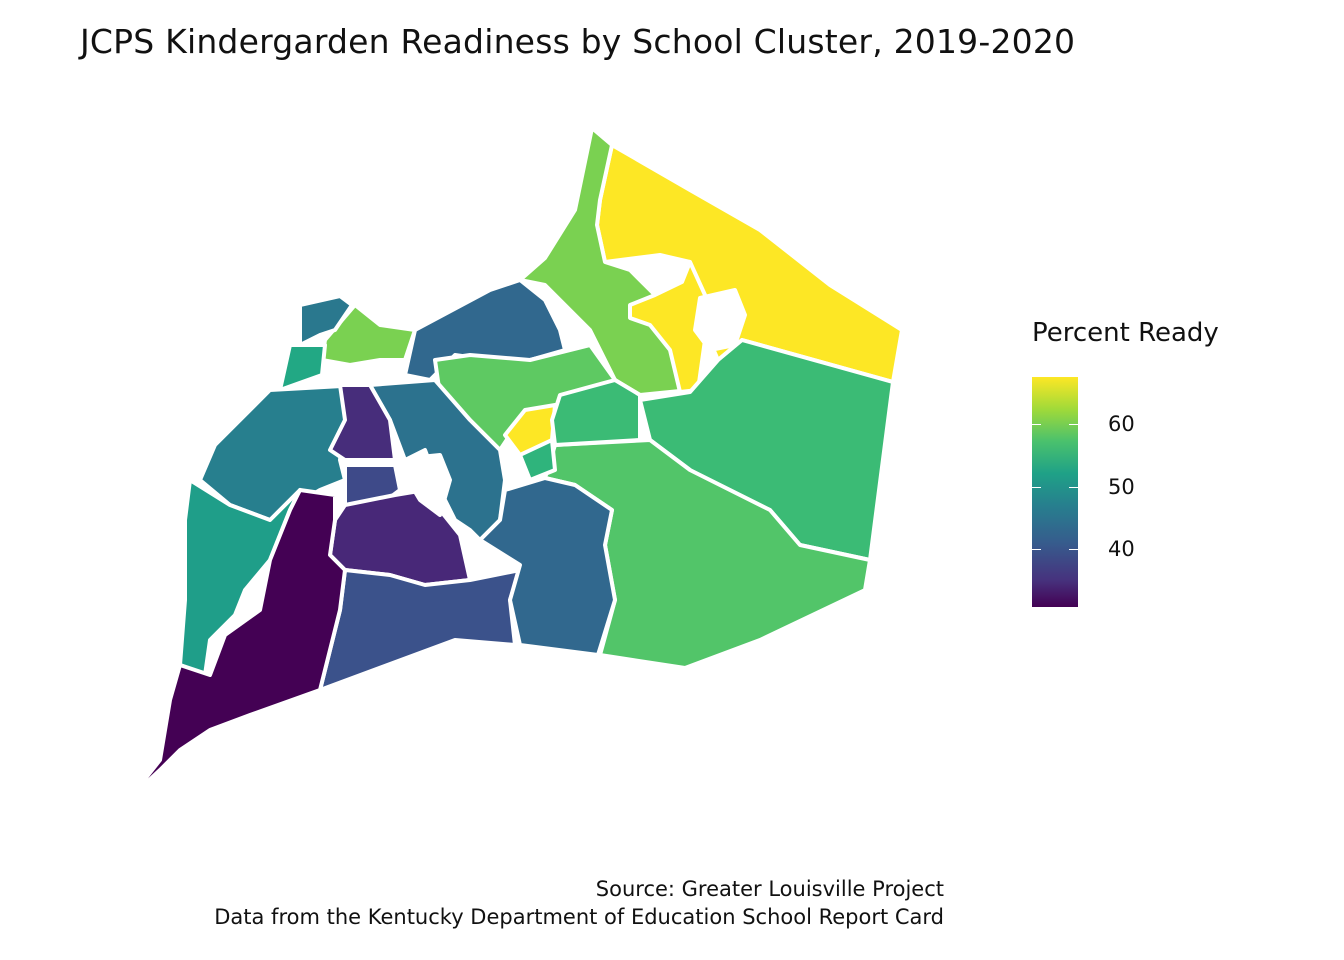 The image size is (1344, 960). I want to click on legend-tick-50: 50, so click(1121, 487).